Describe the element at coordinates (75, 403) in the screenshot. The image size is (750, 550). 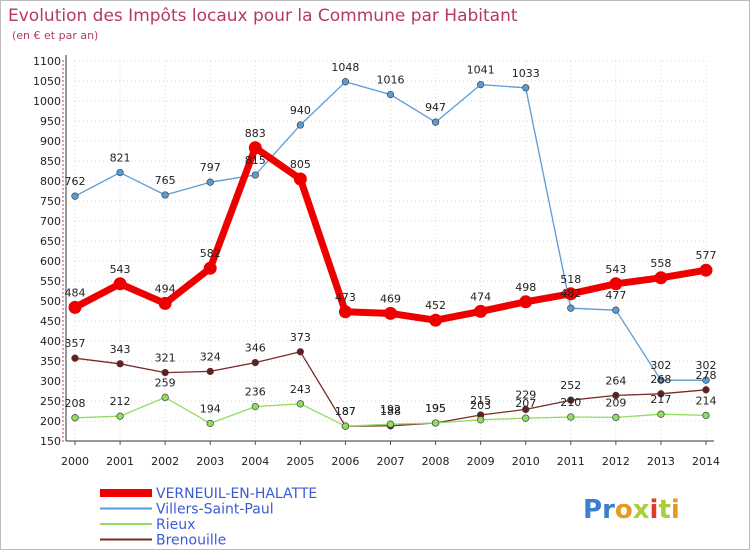
I see `data-label: 208` at that location.